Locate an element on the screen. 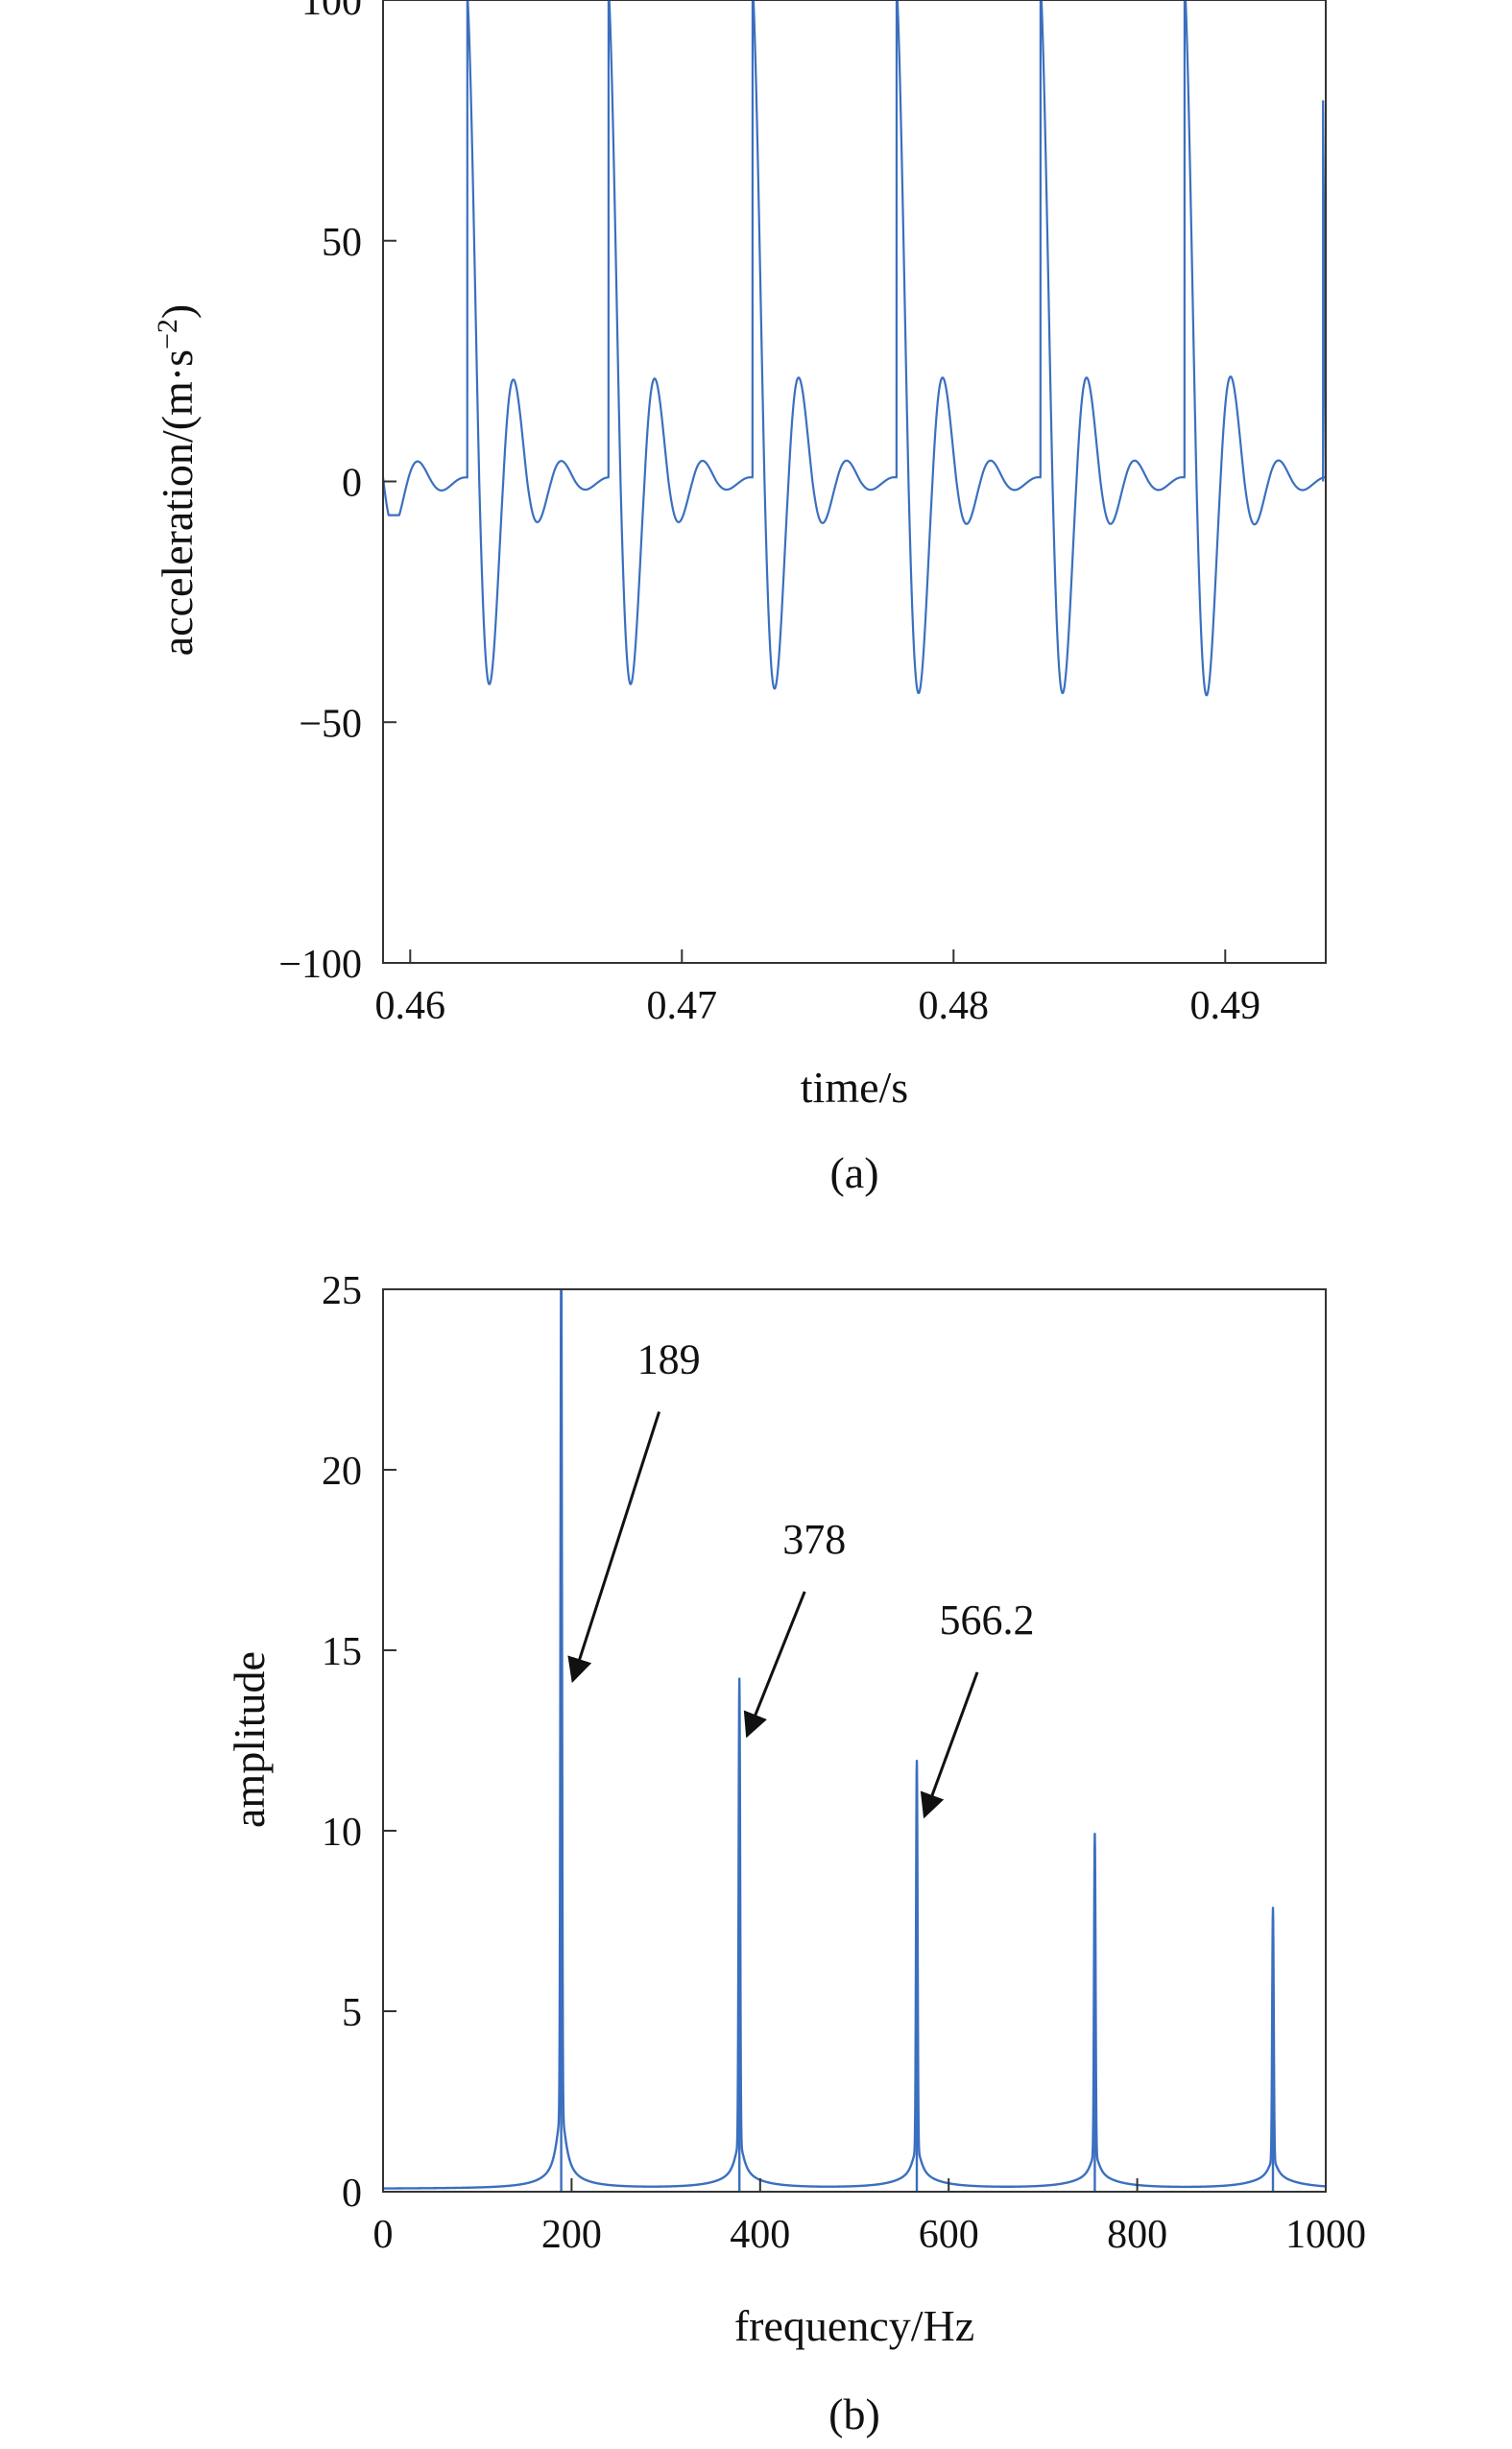 This screenshot has height=2449, width=1512. panel-b-y-tick-label: 10 is located at coordinates (342, 1833).